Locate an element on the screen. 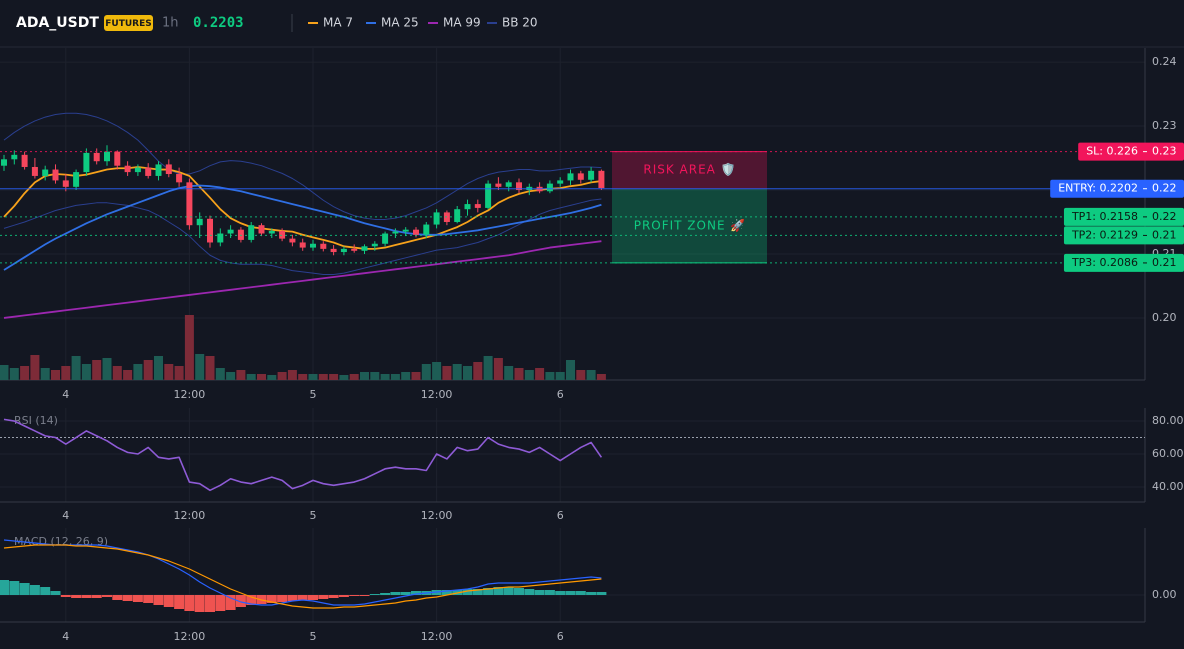  symbol: ADA_USDT is located at coordinates (57, 23).